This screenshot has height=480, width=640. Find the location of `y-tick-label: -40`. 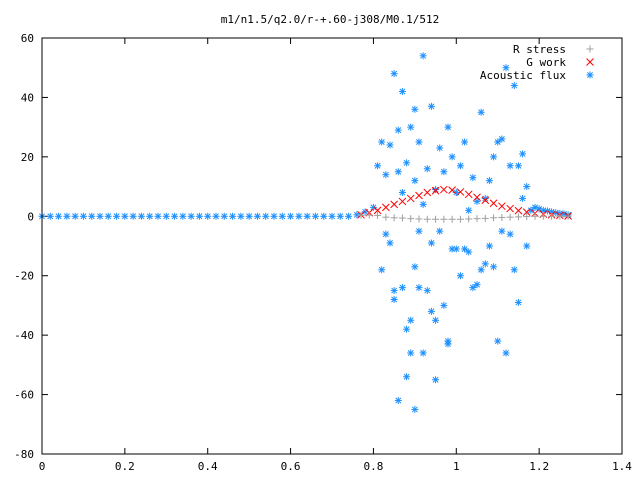

y-tick-label: -40 is located at coordinates (24, 335).